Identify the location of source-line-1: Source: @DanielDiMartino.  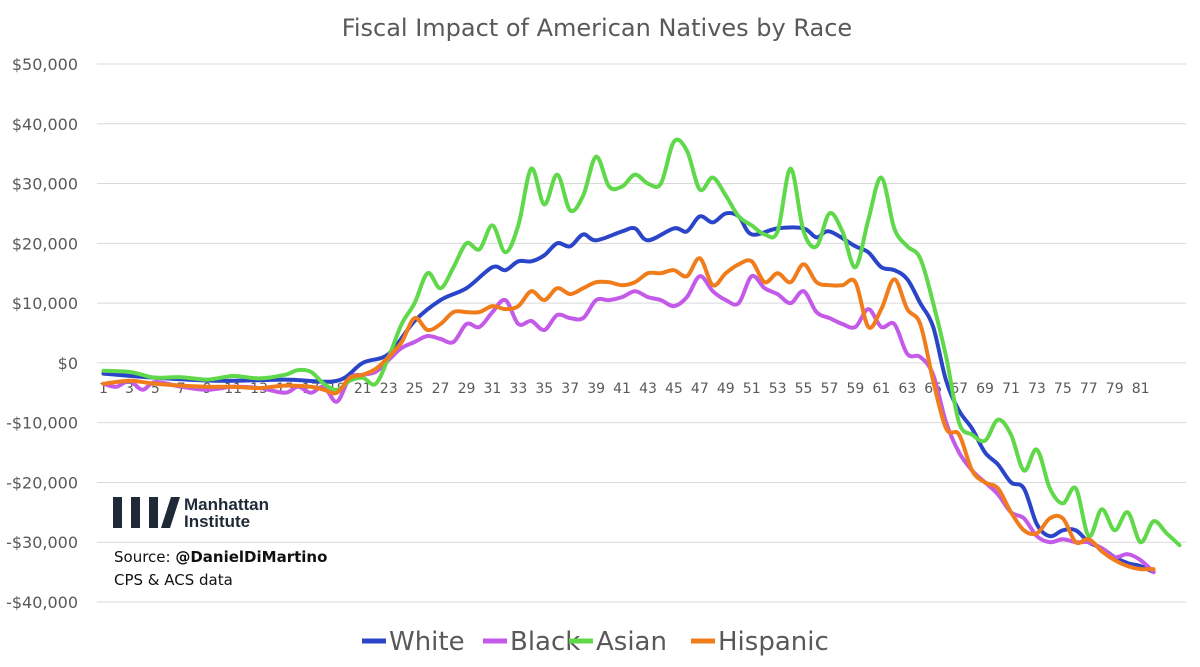
(220, 557).